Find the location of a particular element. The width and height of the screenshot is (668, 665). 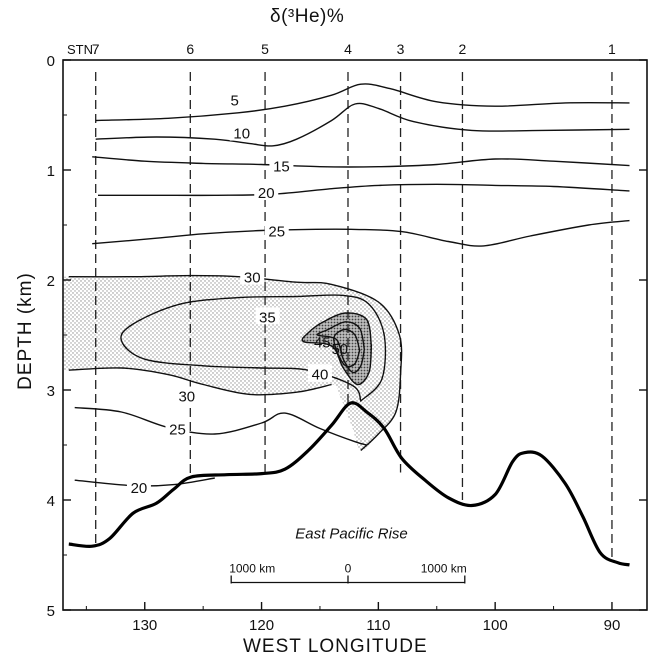

x-tick-label-130: 130 is located at coordinates (144, 625).